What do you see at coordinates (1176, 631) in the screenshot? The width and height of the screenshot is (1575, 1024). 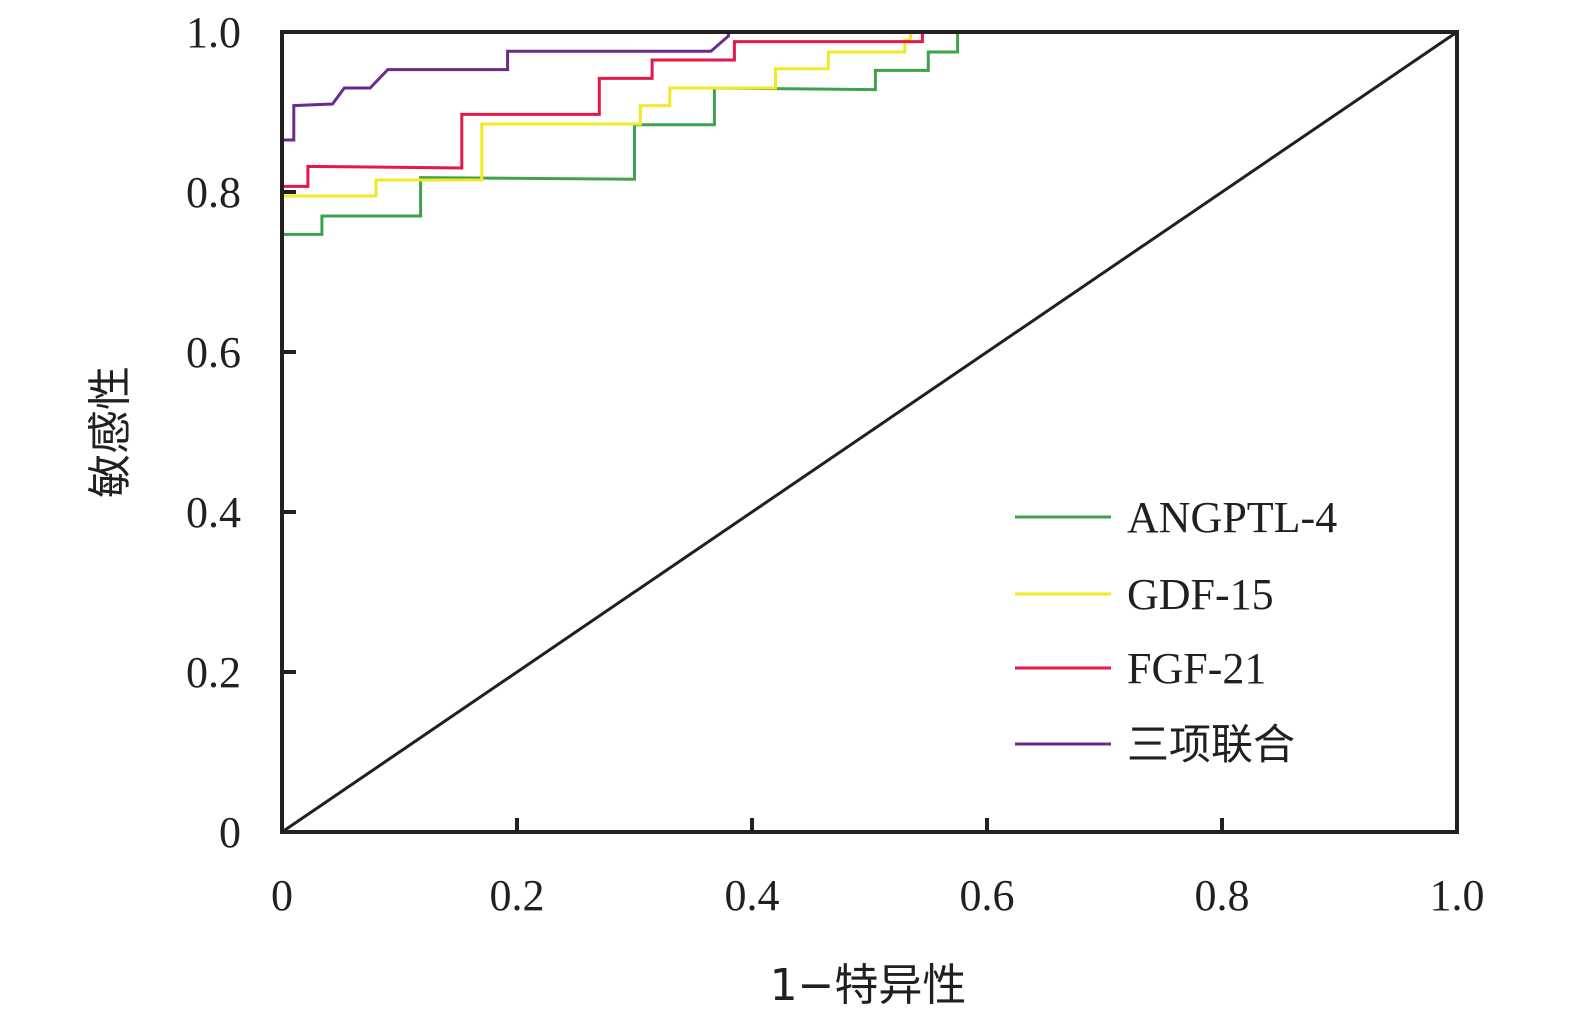 I see `legend: ANGPTL-4 GDF-15 FGF-21 三项联合` at bounding box center [1176, 631].